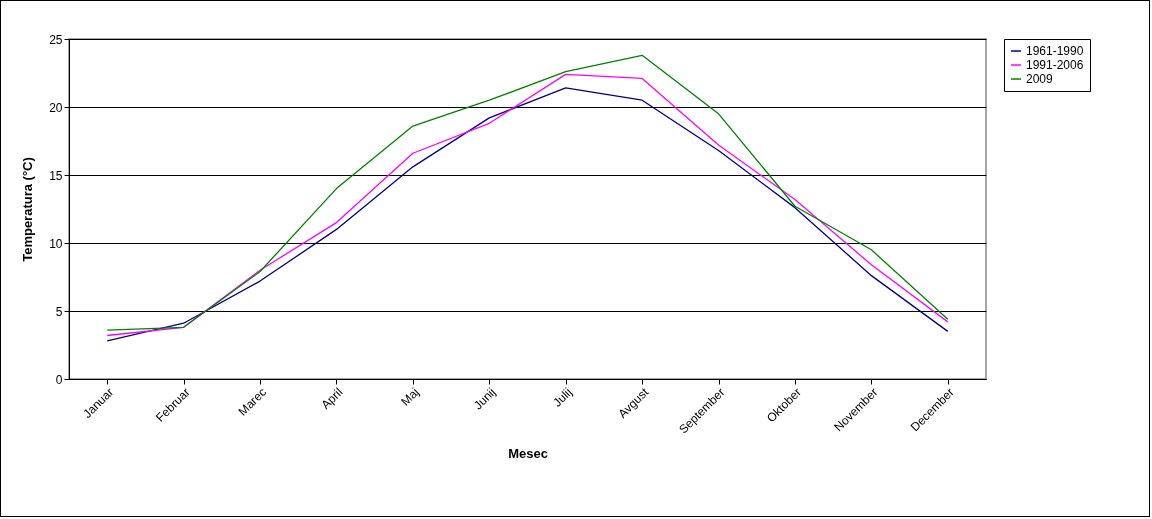  Describe the element at coordinates (1055, 65) in the screenshot. I see `legend-label: 1991-2006` at that location.